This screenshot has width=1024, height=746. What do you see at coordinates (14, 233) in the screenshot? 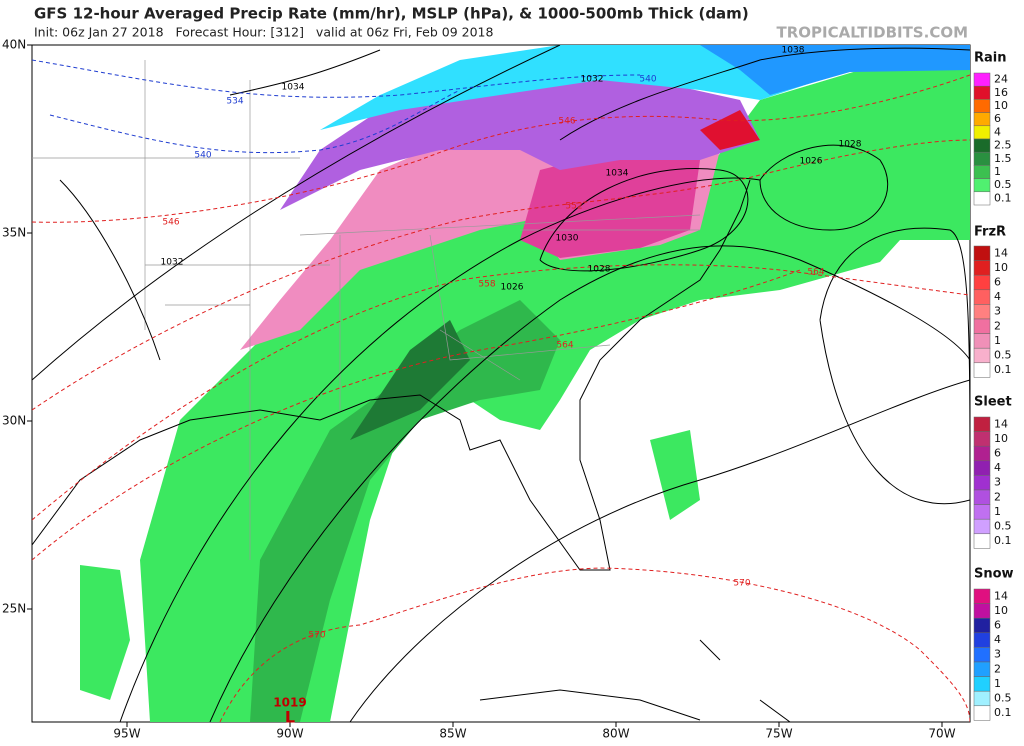
I see `lat-label: 35N` at bounding box center [14, 233].